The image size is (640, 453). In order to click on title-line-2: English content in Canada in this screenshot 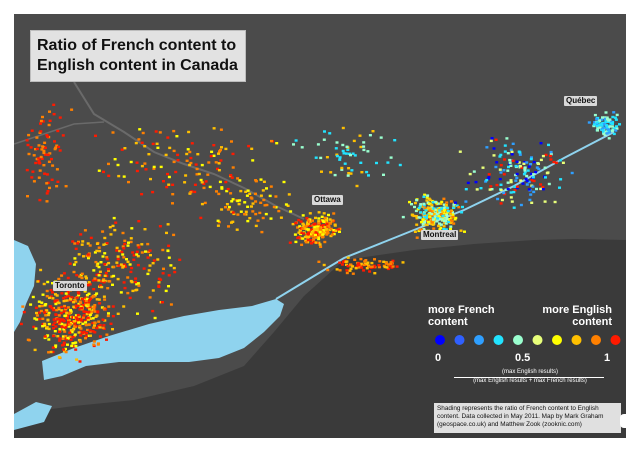, I will do `click(137, 65)`.